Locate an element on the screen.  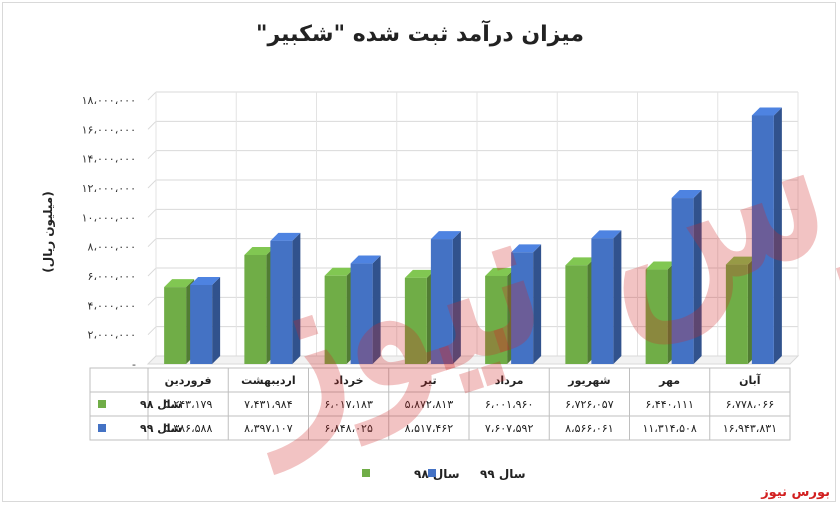
data-label: ۵،۲۴۳،۱۷۹ is located at coordinates (188, 404).